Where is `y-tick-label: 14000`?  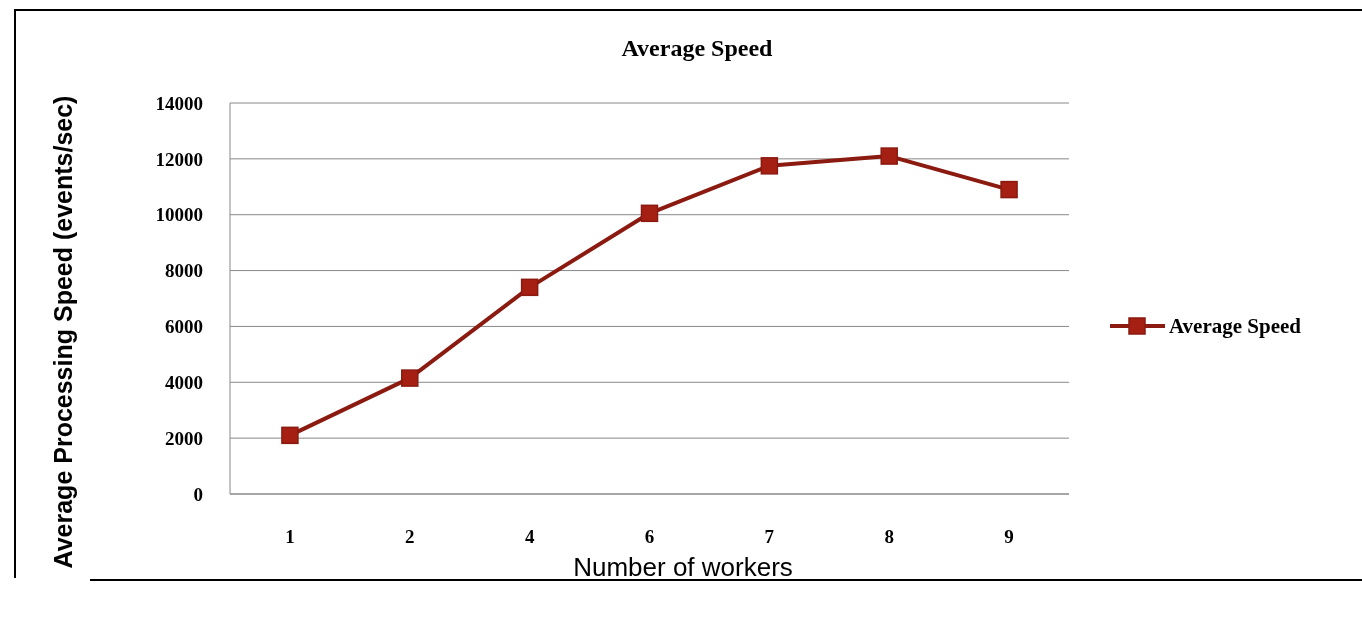
y-tick-label: 14000 is located at coordinates (179, 103).